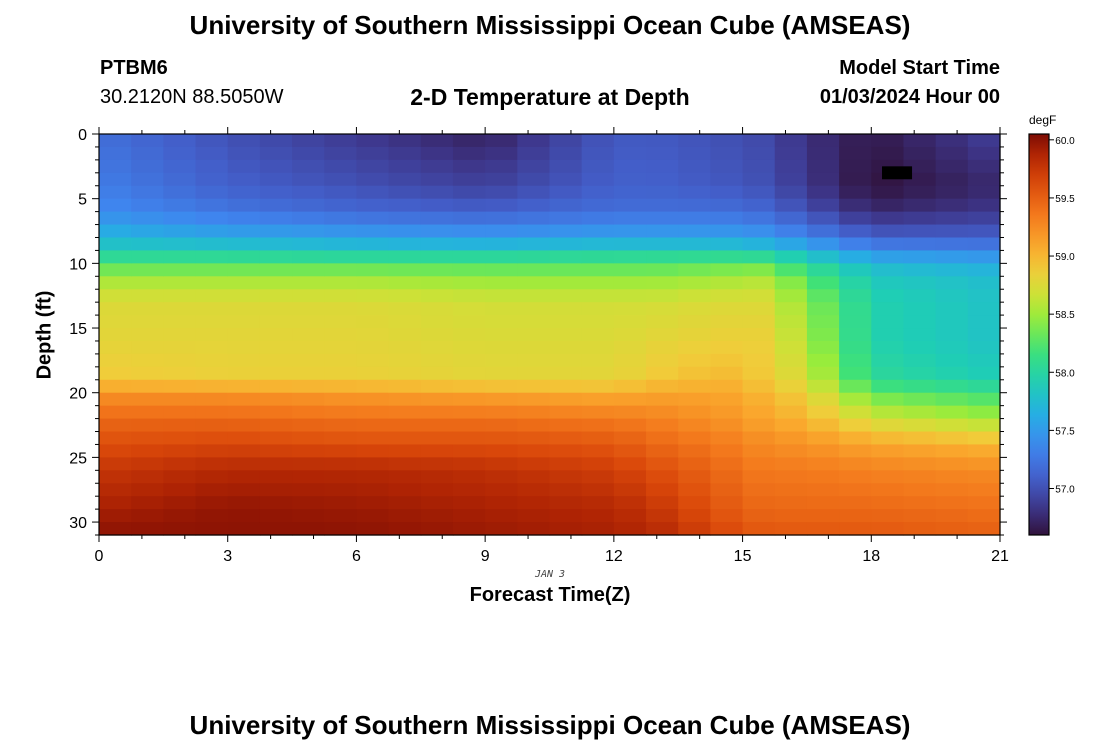 The image size is (1100, 750). What do you see at coordinates (550, 574) in the screenshot?
I see `date-label: JAN 3` at bounding box center [550, 574].